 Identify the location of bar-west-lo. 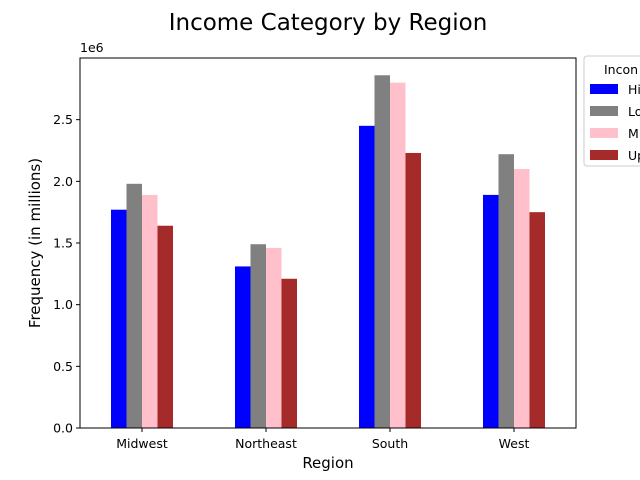
(506, 291).